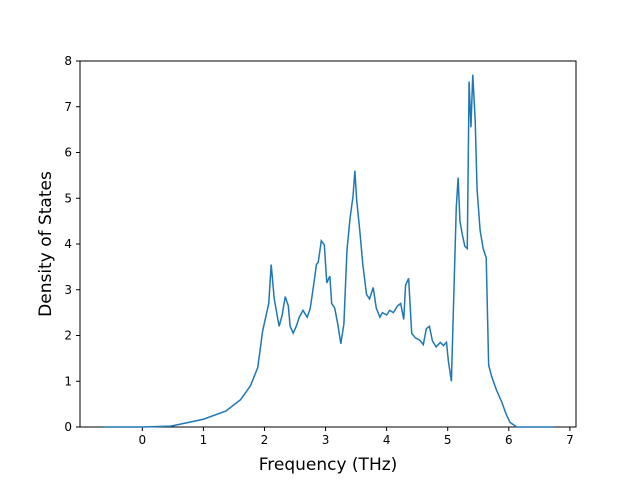  Describe the element at coordinates (328, 465) in the screenshot. I see `x-axis-label: Frequency (THz)` at that location.